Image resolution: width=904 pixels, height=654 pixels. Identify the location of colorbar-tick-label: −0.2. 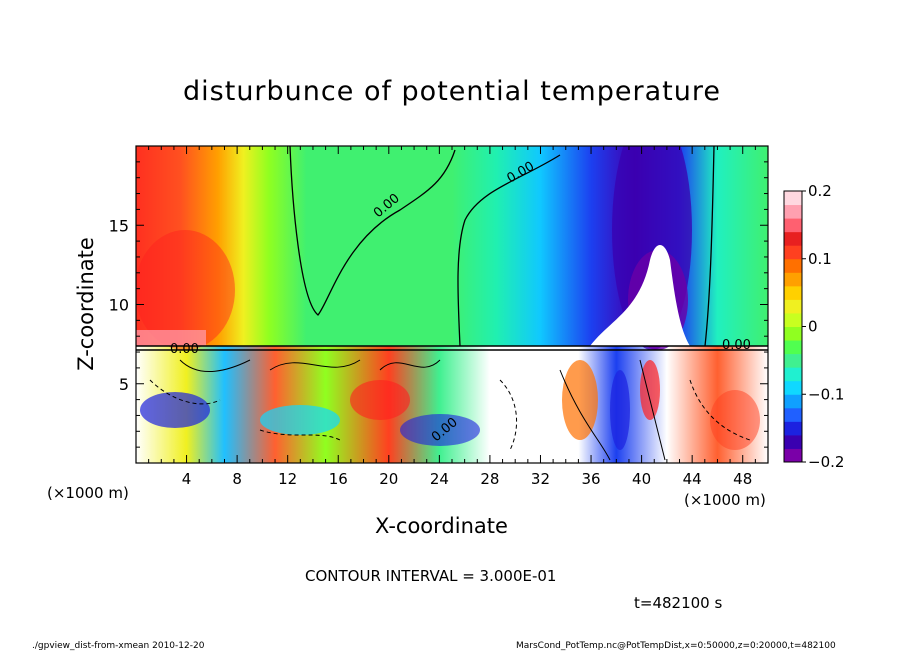
(826, 462).